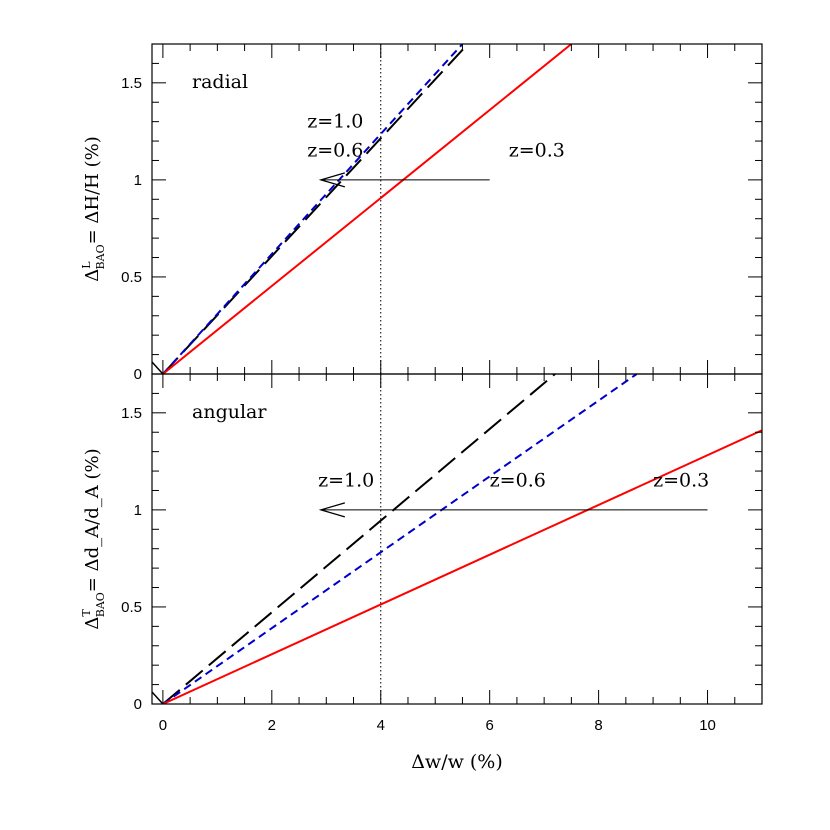 This screenshot has width=830, height=830. Describe the element at coordinates (707, 725) in the screenshot. I see `x-tick-label: 10` at that location.